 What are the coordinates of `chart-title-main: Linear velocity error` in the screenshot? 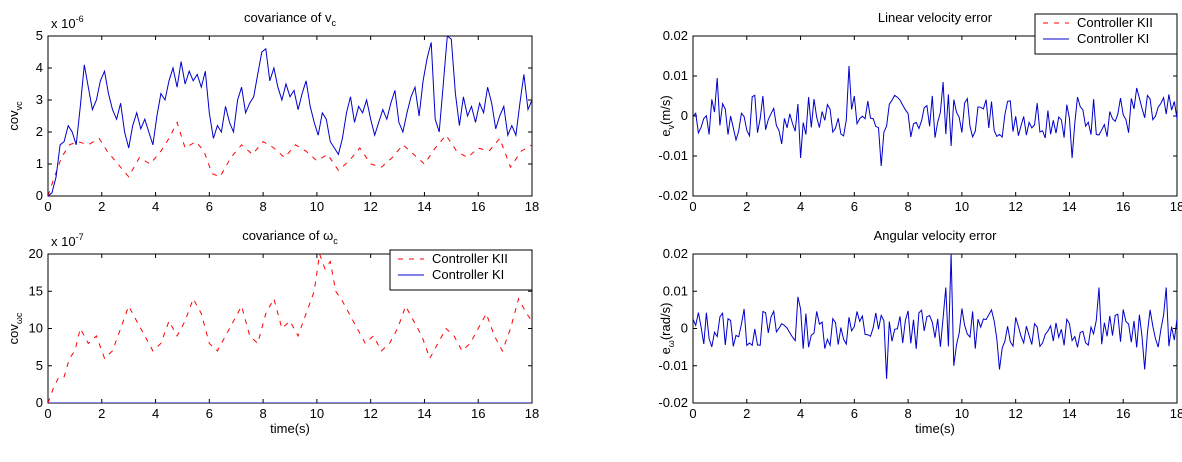 It's located at (935, 17).